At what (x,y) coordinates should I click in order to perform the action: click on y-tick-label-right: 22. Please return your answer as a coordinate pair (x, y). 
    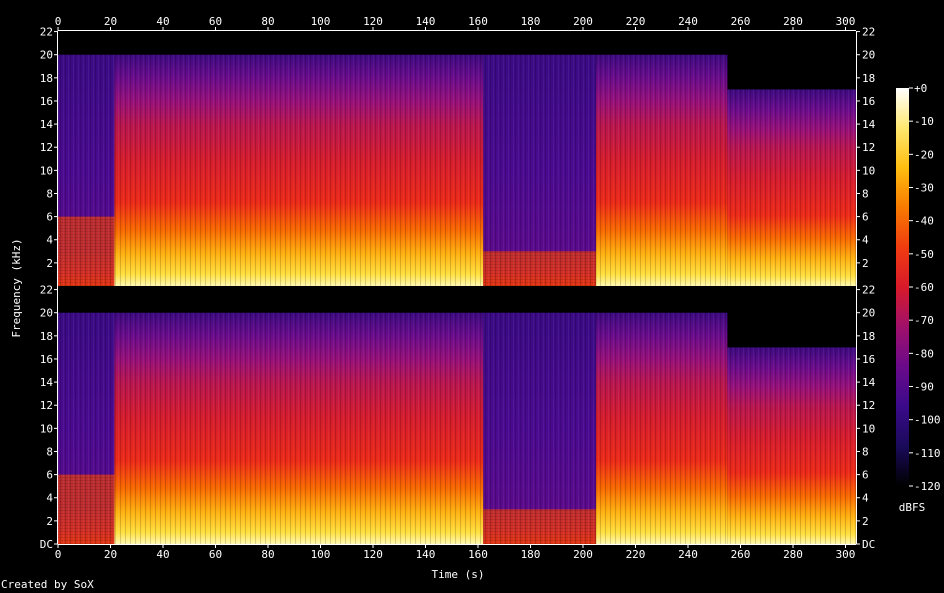
    Looking at the image, I should click on (868, 290).